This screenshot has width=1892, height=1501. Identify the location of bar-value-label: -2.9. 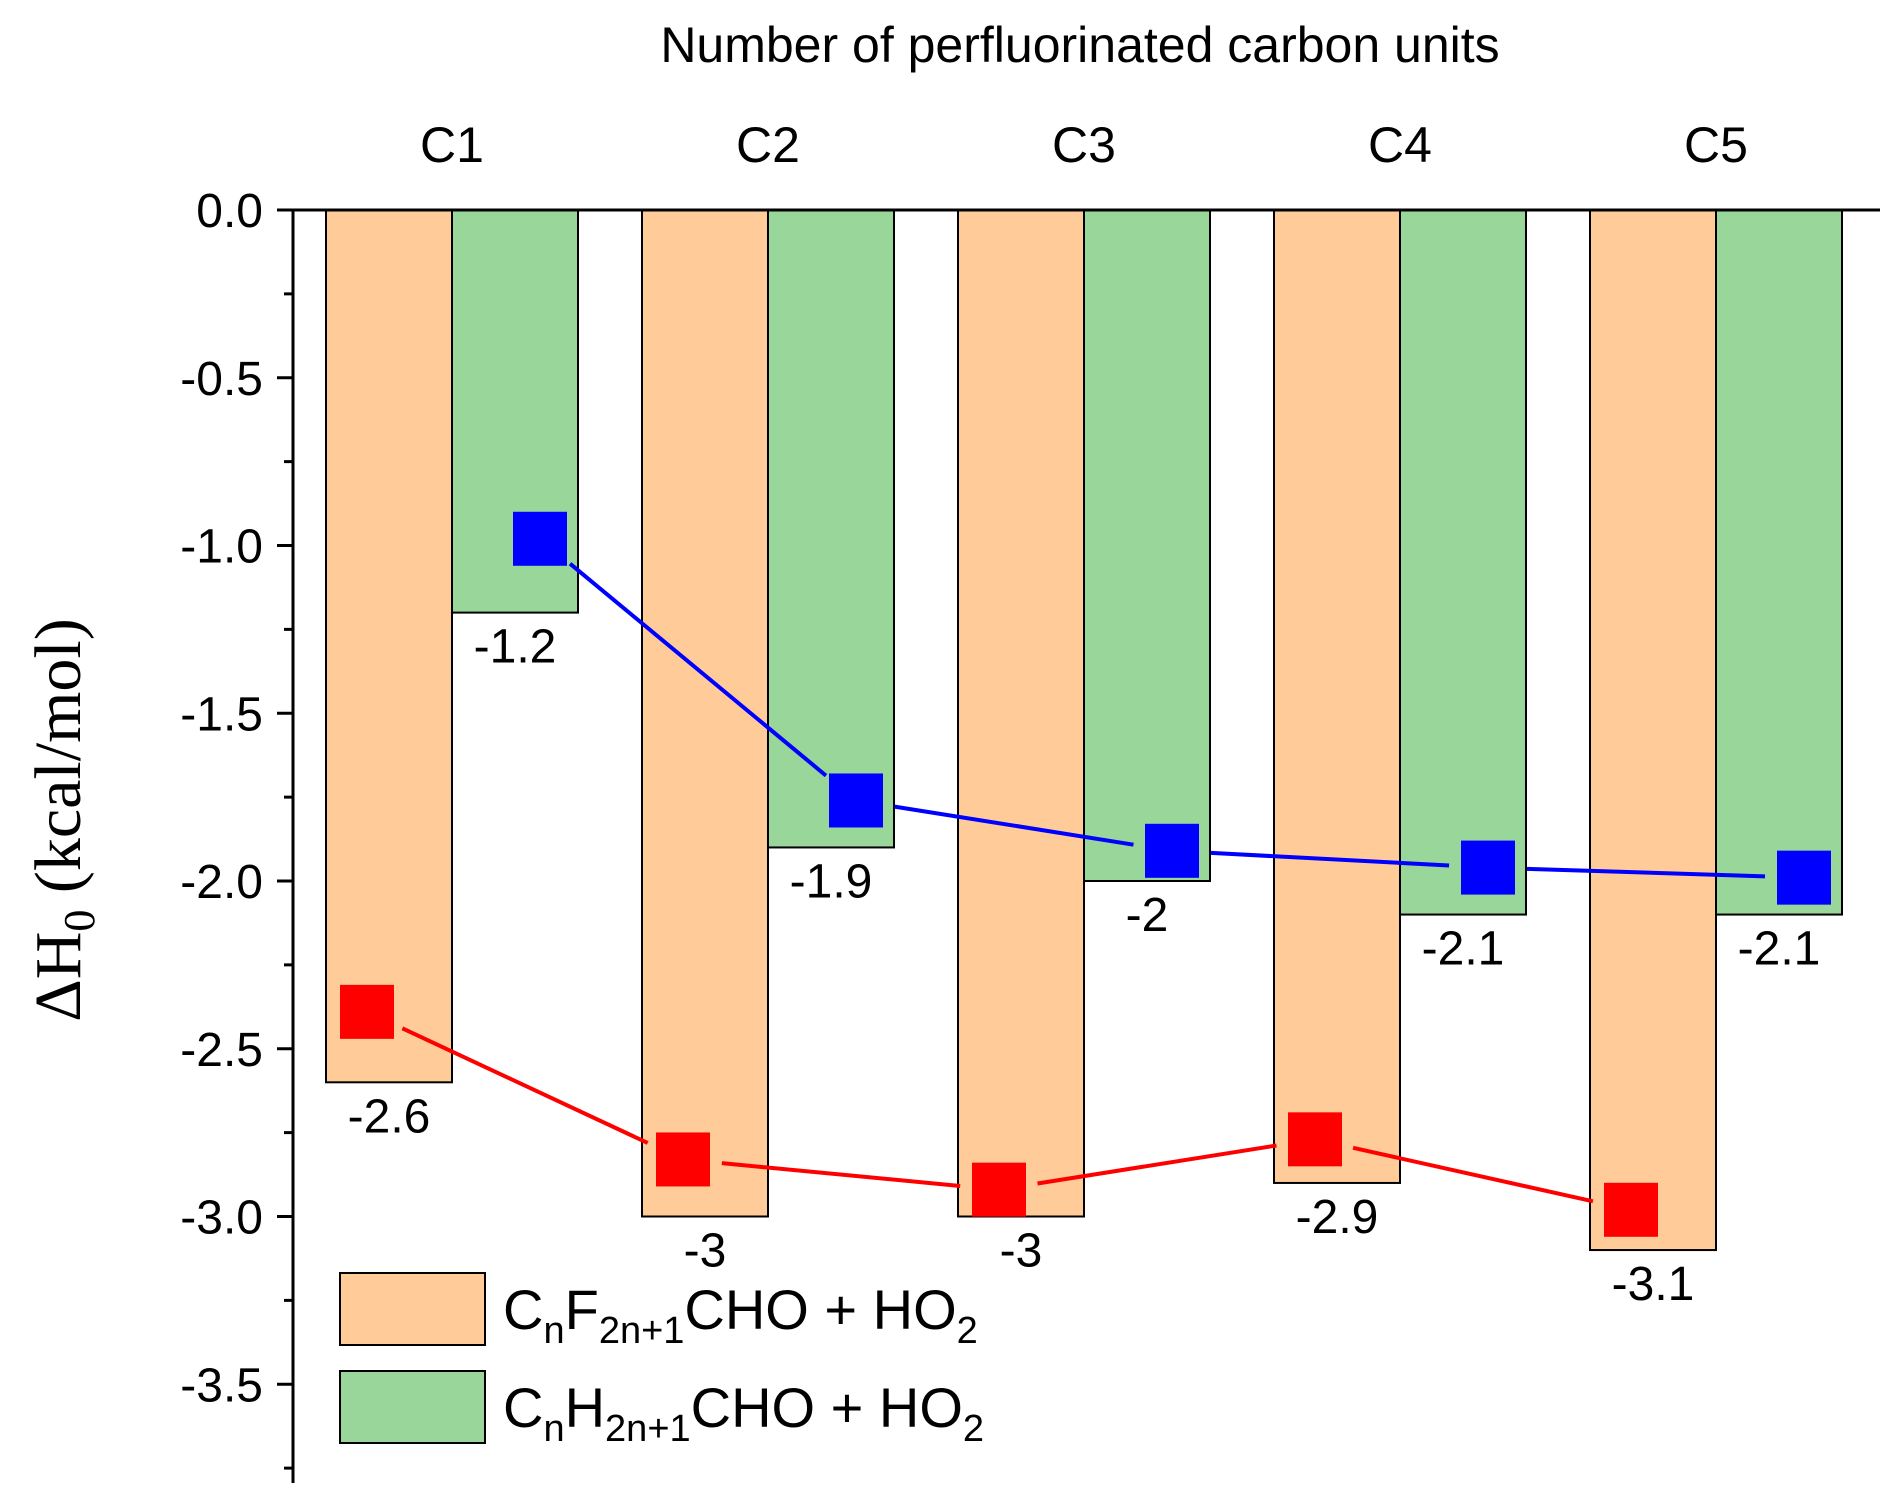
(1337, 1217).